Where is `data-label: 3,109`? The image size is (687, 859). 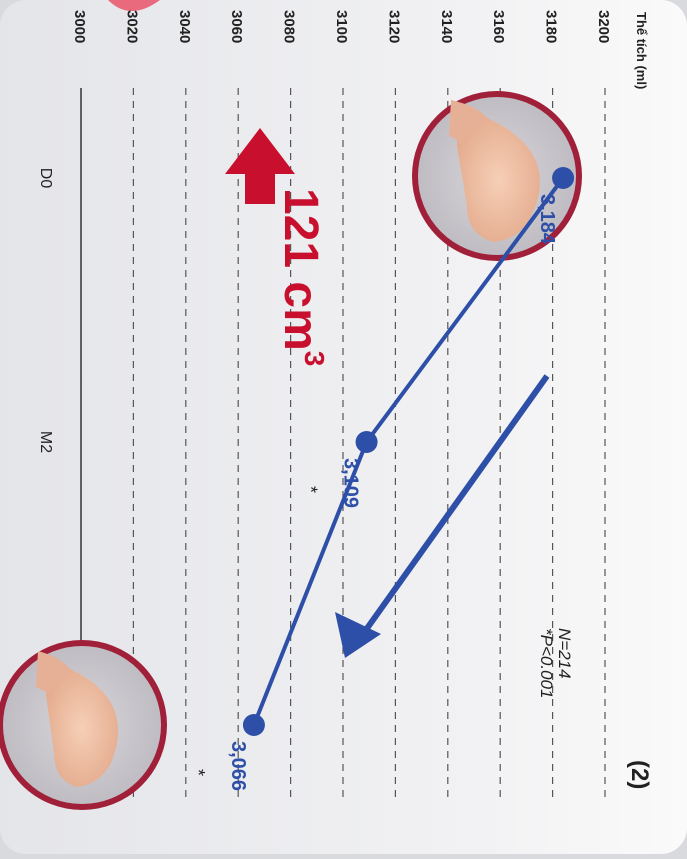
data-label: 3,109 is located at coordinates (351, 483).